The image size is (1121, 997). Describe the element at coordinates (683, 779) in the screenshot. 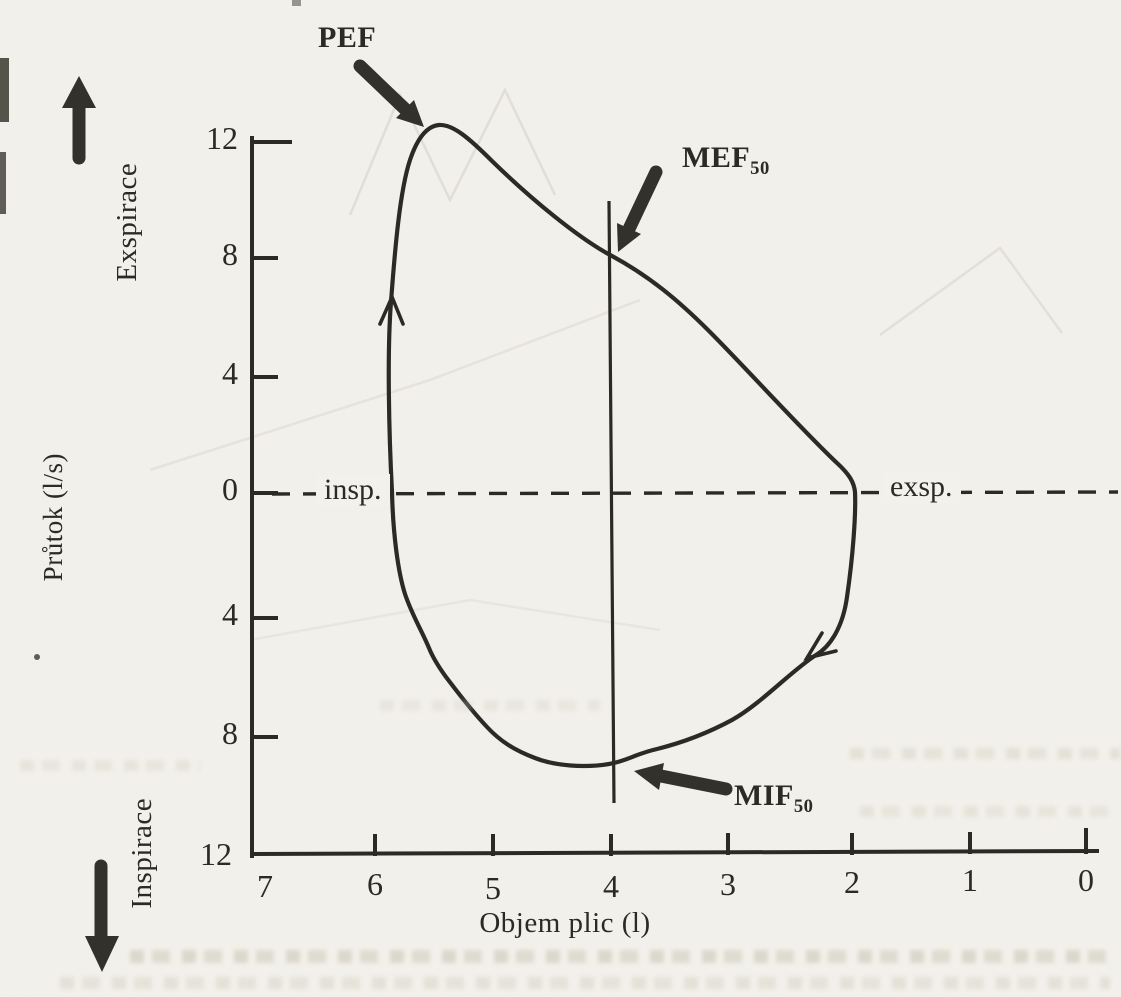

I see `mif50-arrow` at that location.